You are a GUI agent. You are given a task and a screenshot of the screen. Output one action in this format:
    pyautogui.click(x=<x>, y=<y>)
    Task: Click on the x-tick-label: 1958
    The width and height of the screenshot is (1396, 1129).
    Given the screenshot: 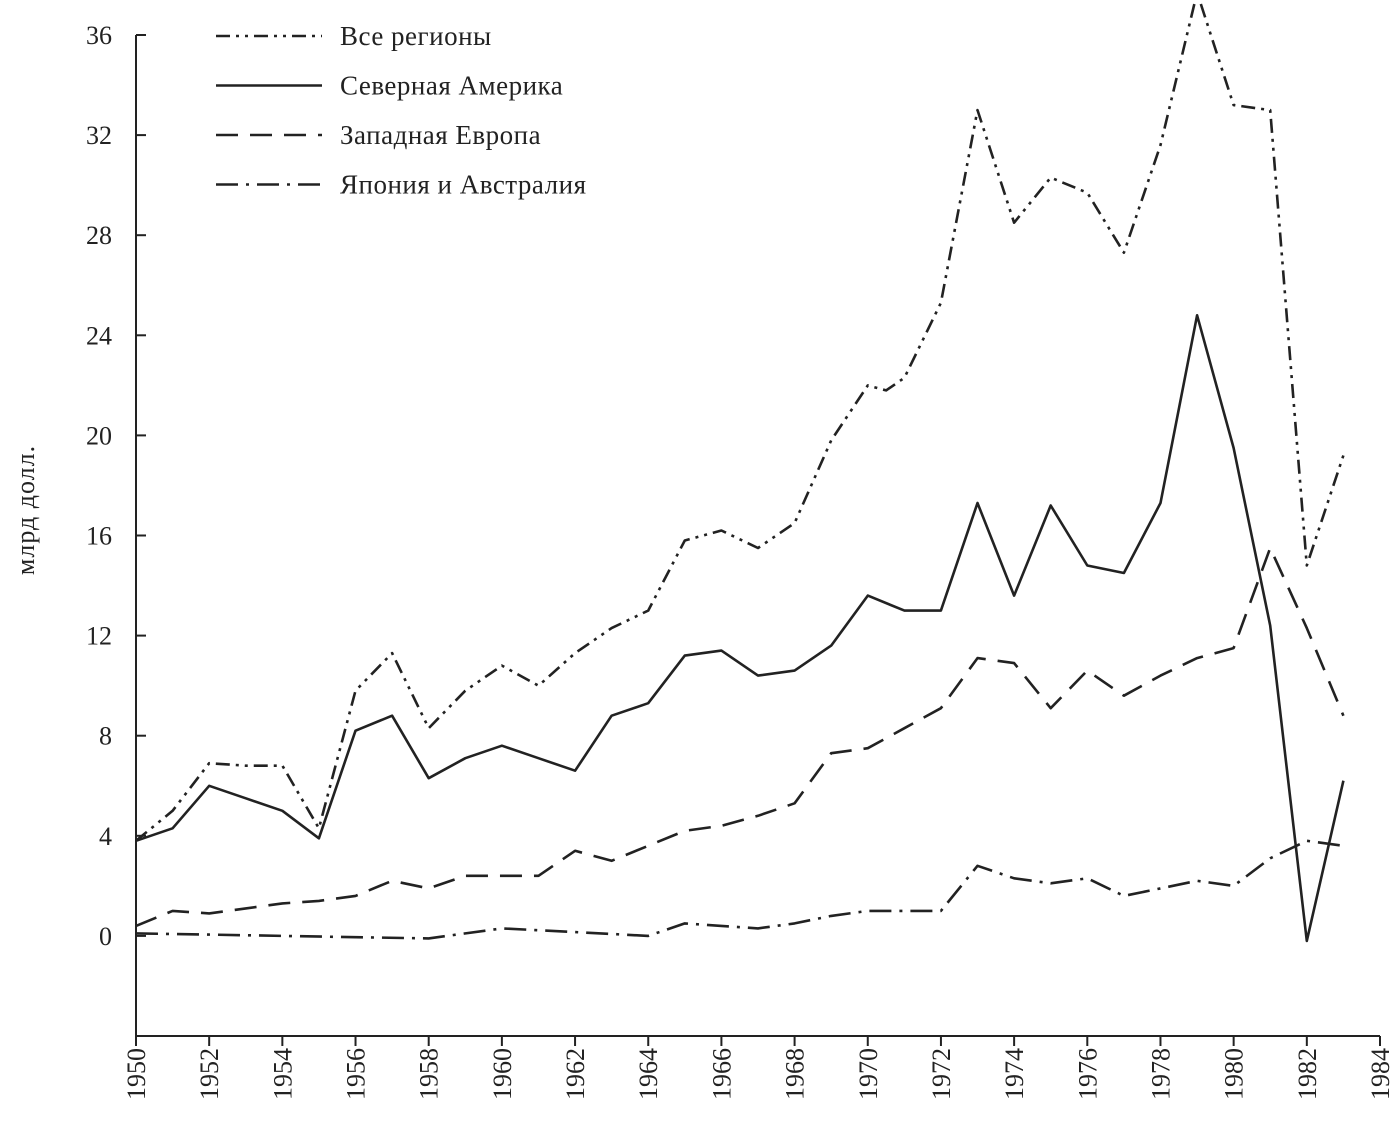 What is the action you would take?
    pyautogui.click(x=429, y=1074)
    